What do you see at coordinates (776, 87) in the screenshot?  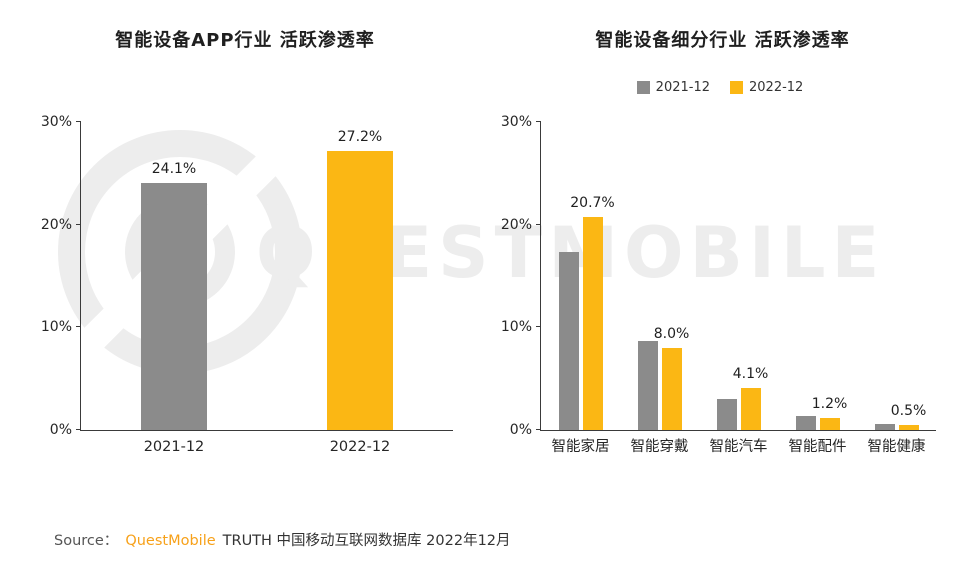 I see `legend-label-2022: 2022-12` at bounding box center [776, 87].